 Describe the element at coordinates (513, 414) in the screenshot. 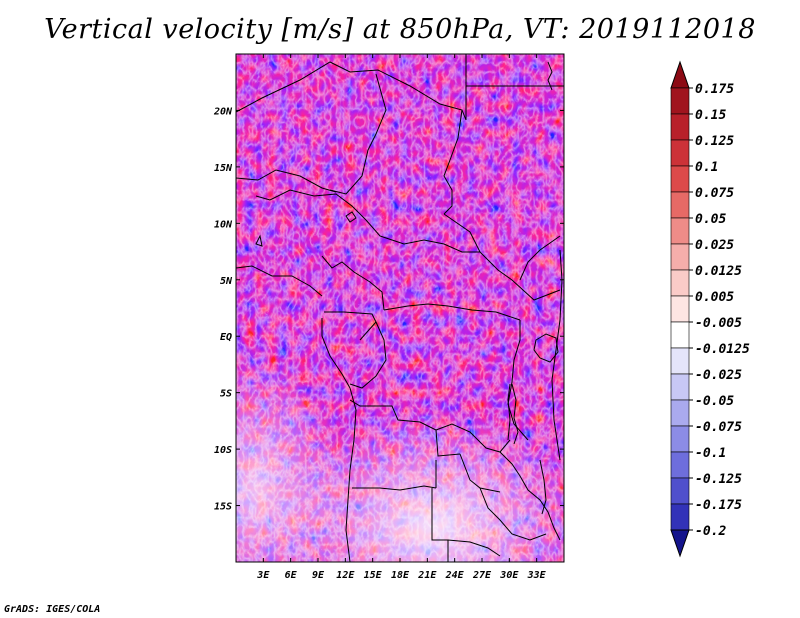

I see `lake-tanganyika` at that location.